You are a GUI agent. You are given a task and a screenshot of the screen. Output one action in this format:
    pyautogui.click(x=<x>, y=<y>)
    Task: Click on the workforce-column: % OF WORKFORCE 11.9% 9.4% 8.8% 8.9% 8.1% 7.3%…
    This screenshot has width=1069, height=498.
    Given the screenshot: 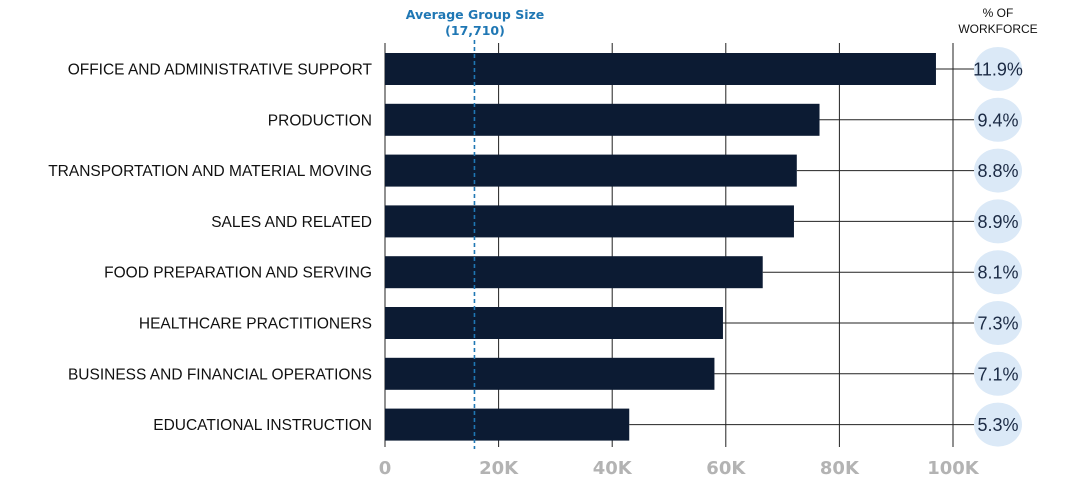 What is the action you would take?
    pyautogui.click(x=998, y=226)
    